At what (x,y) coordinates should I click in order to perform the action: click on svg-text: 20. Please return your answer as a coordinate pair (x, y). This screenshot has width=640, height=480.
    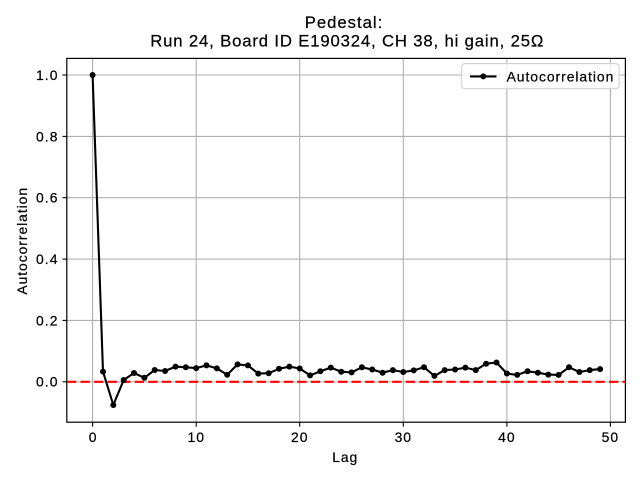
    Looking at the image, I should click on (299, 437).